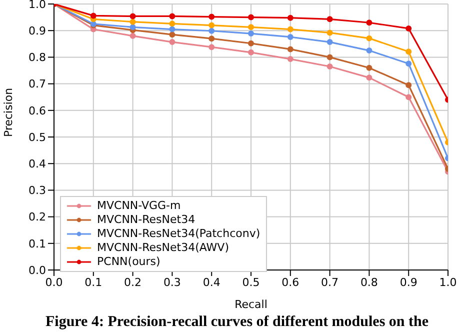 Image resolution: width=474 pixels, height=335 pixels. What do you see at coordinates (211, 282) in the screenshot?
I see `x-tick-label: 0.4` at bounding box center [211, 282].